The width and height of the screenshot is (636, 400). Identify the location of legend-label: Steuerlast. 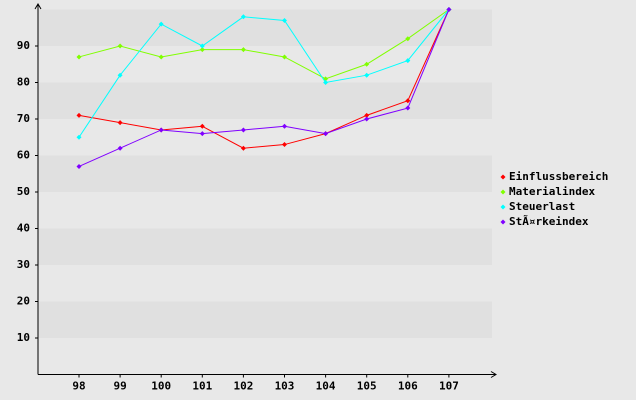
(542, 206).